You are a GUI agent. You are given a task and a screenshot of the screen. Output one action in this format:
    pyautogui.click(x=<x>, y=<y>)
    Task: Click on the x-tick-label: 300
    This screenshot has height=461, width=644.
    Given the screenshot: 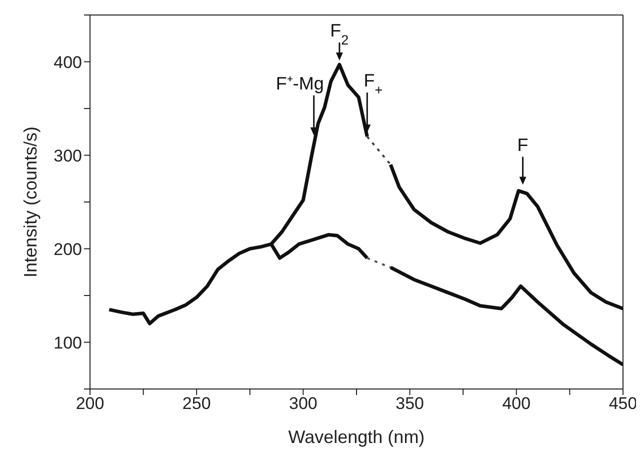 What is the action you would take?
    pyautogui.click(x=303, y=404)
    